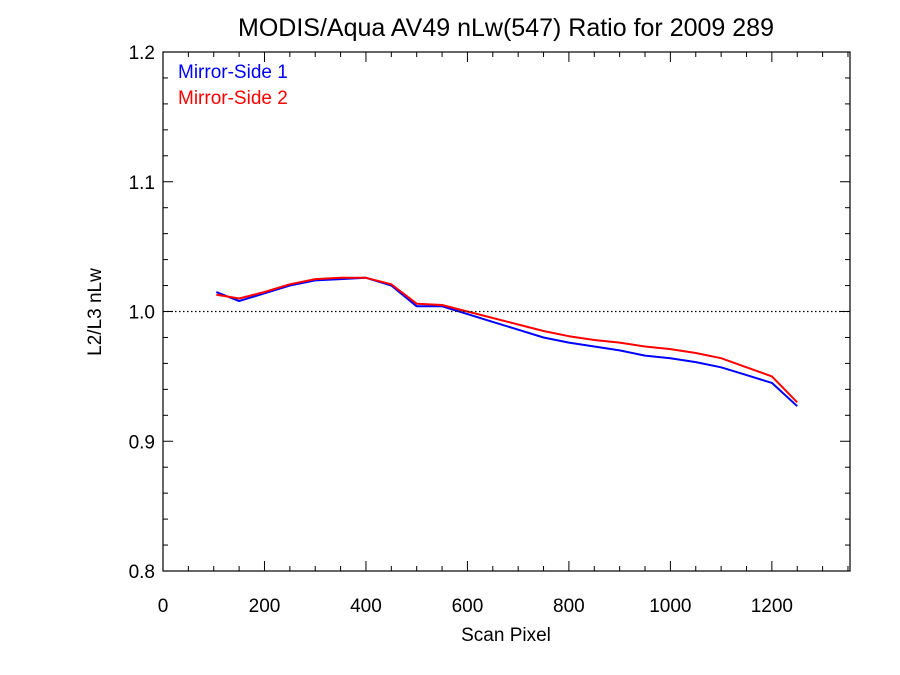  What do you see at coordinates (772, 606) in the screenshot?
I see `x-tick-label: 1200` at bounding box center [772, 606].